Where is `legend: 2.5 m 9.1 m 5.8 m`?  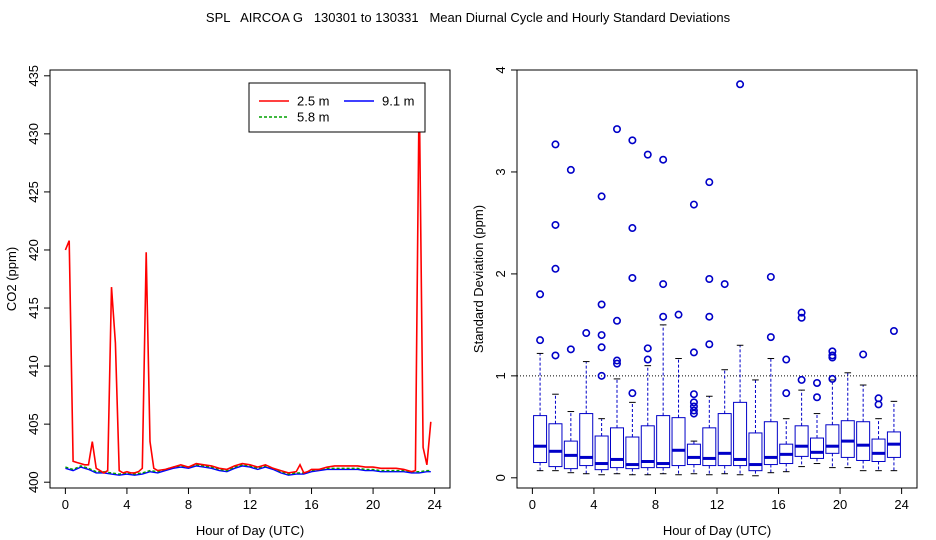 legend: 2.5 m 9.1 m 5.8 m is located at coordinates (337, 107).